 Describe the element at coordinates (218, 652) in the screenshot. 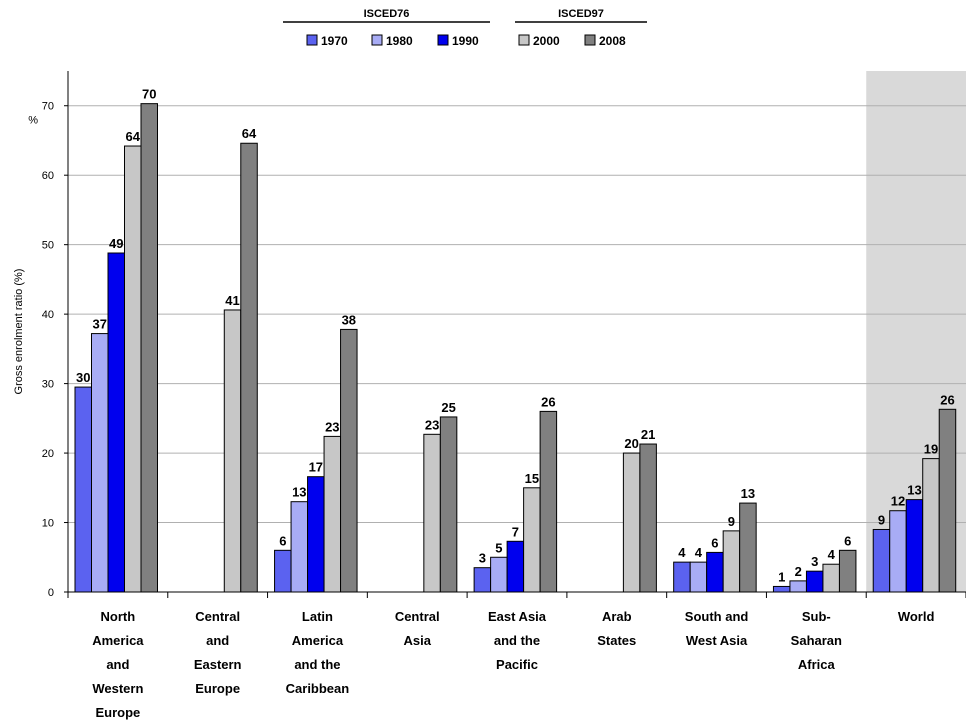

I see `category-label: Central and Eastern Europe` at that location.